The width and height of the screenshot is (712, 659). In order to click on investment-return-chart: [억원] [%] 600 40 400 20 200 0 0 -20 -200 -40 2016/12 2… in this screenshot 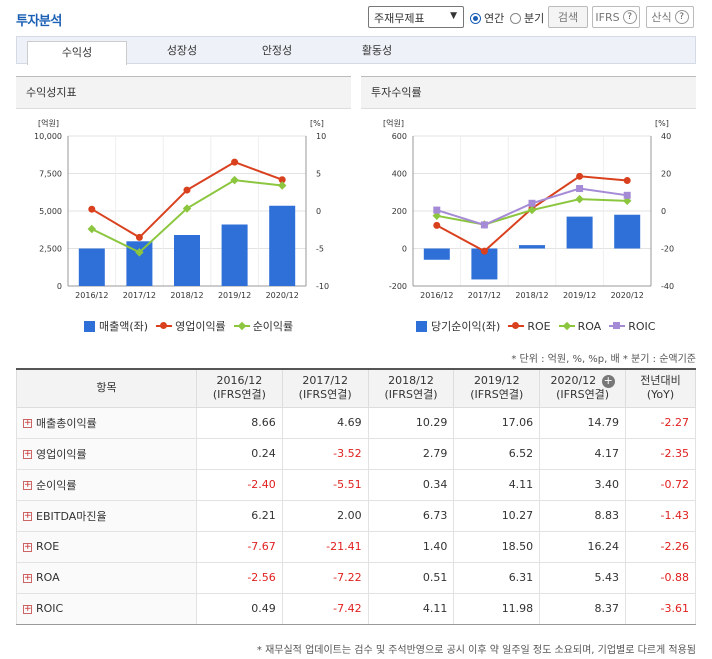, I will do `click(528, 209)`.